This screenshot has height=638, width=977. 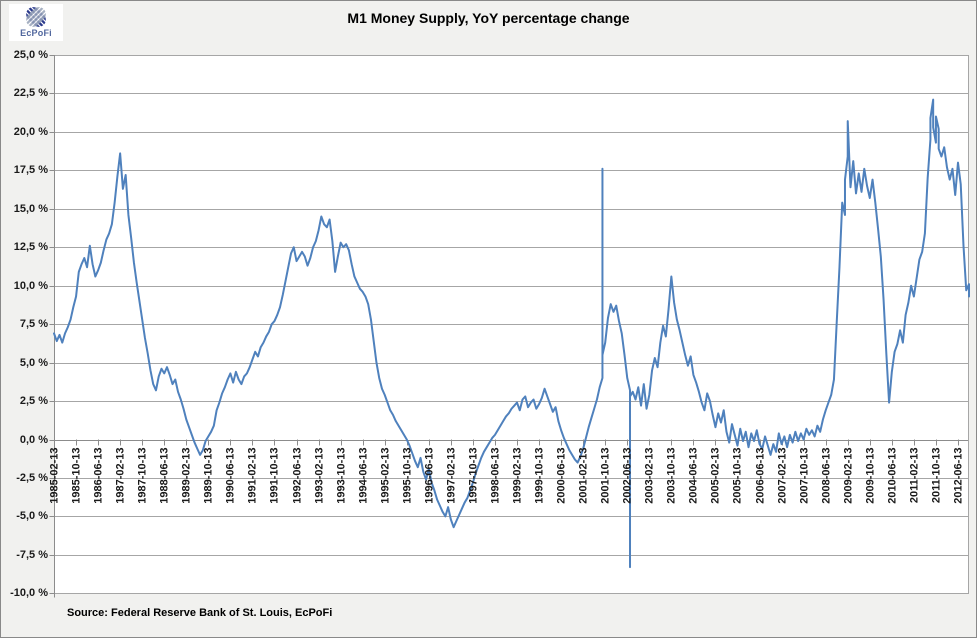 What do you see at coordinates (583, 475) in the screenshot?
I see `x-tick-label: 2001-02-13` at bounding box center [583, 475].